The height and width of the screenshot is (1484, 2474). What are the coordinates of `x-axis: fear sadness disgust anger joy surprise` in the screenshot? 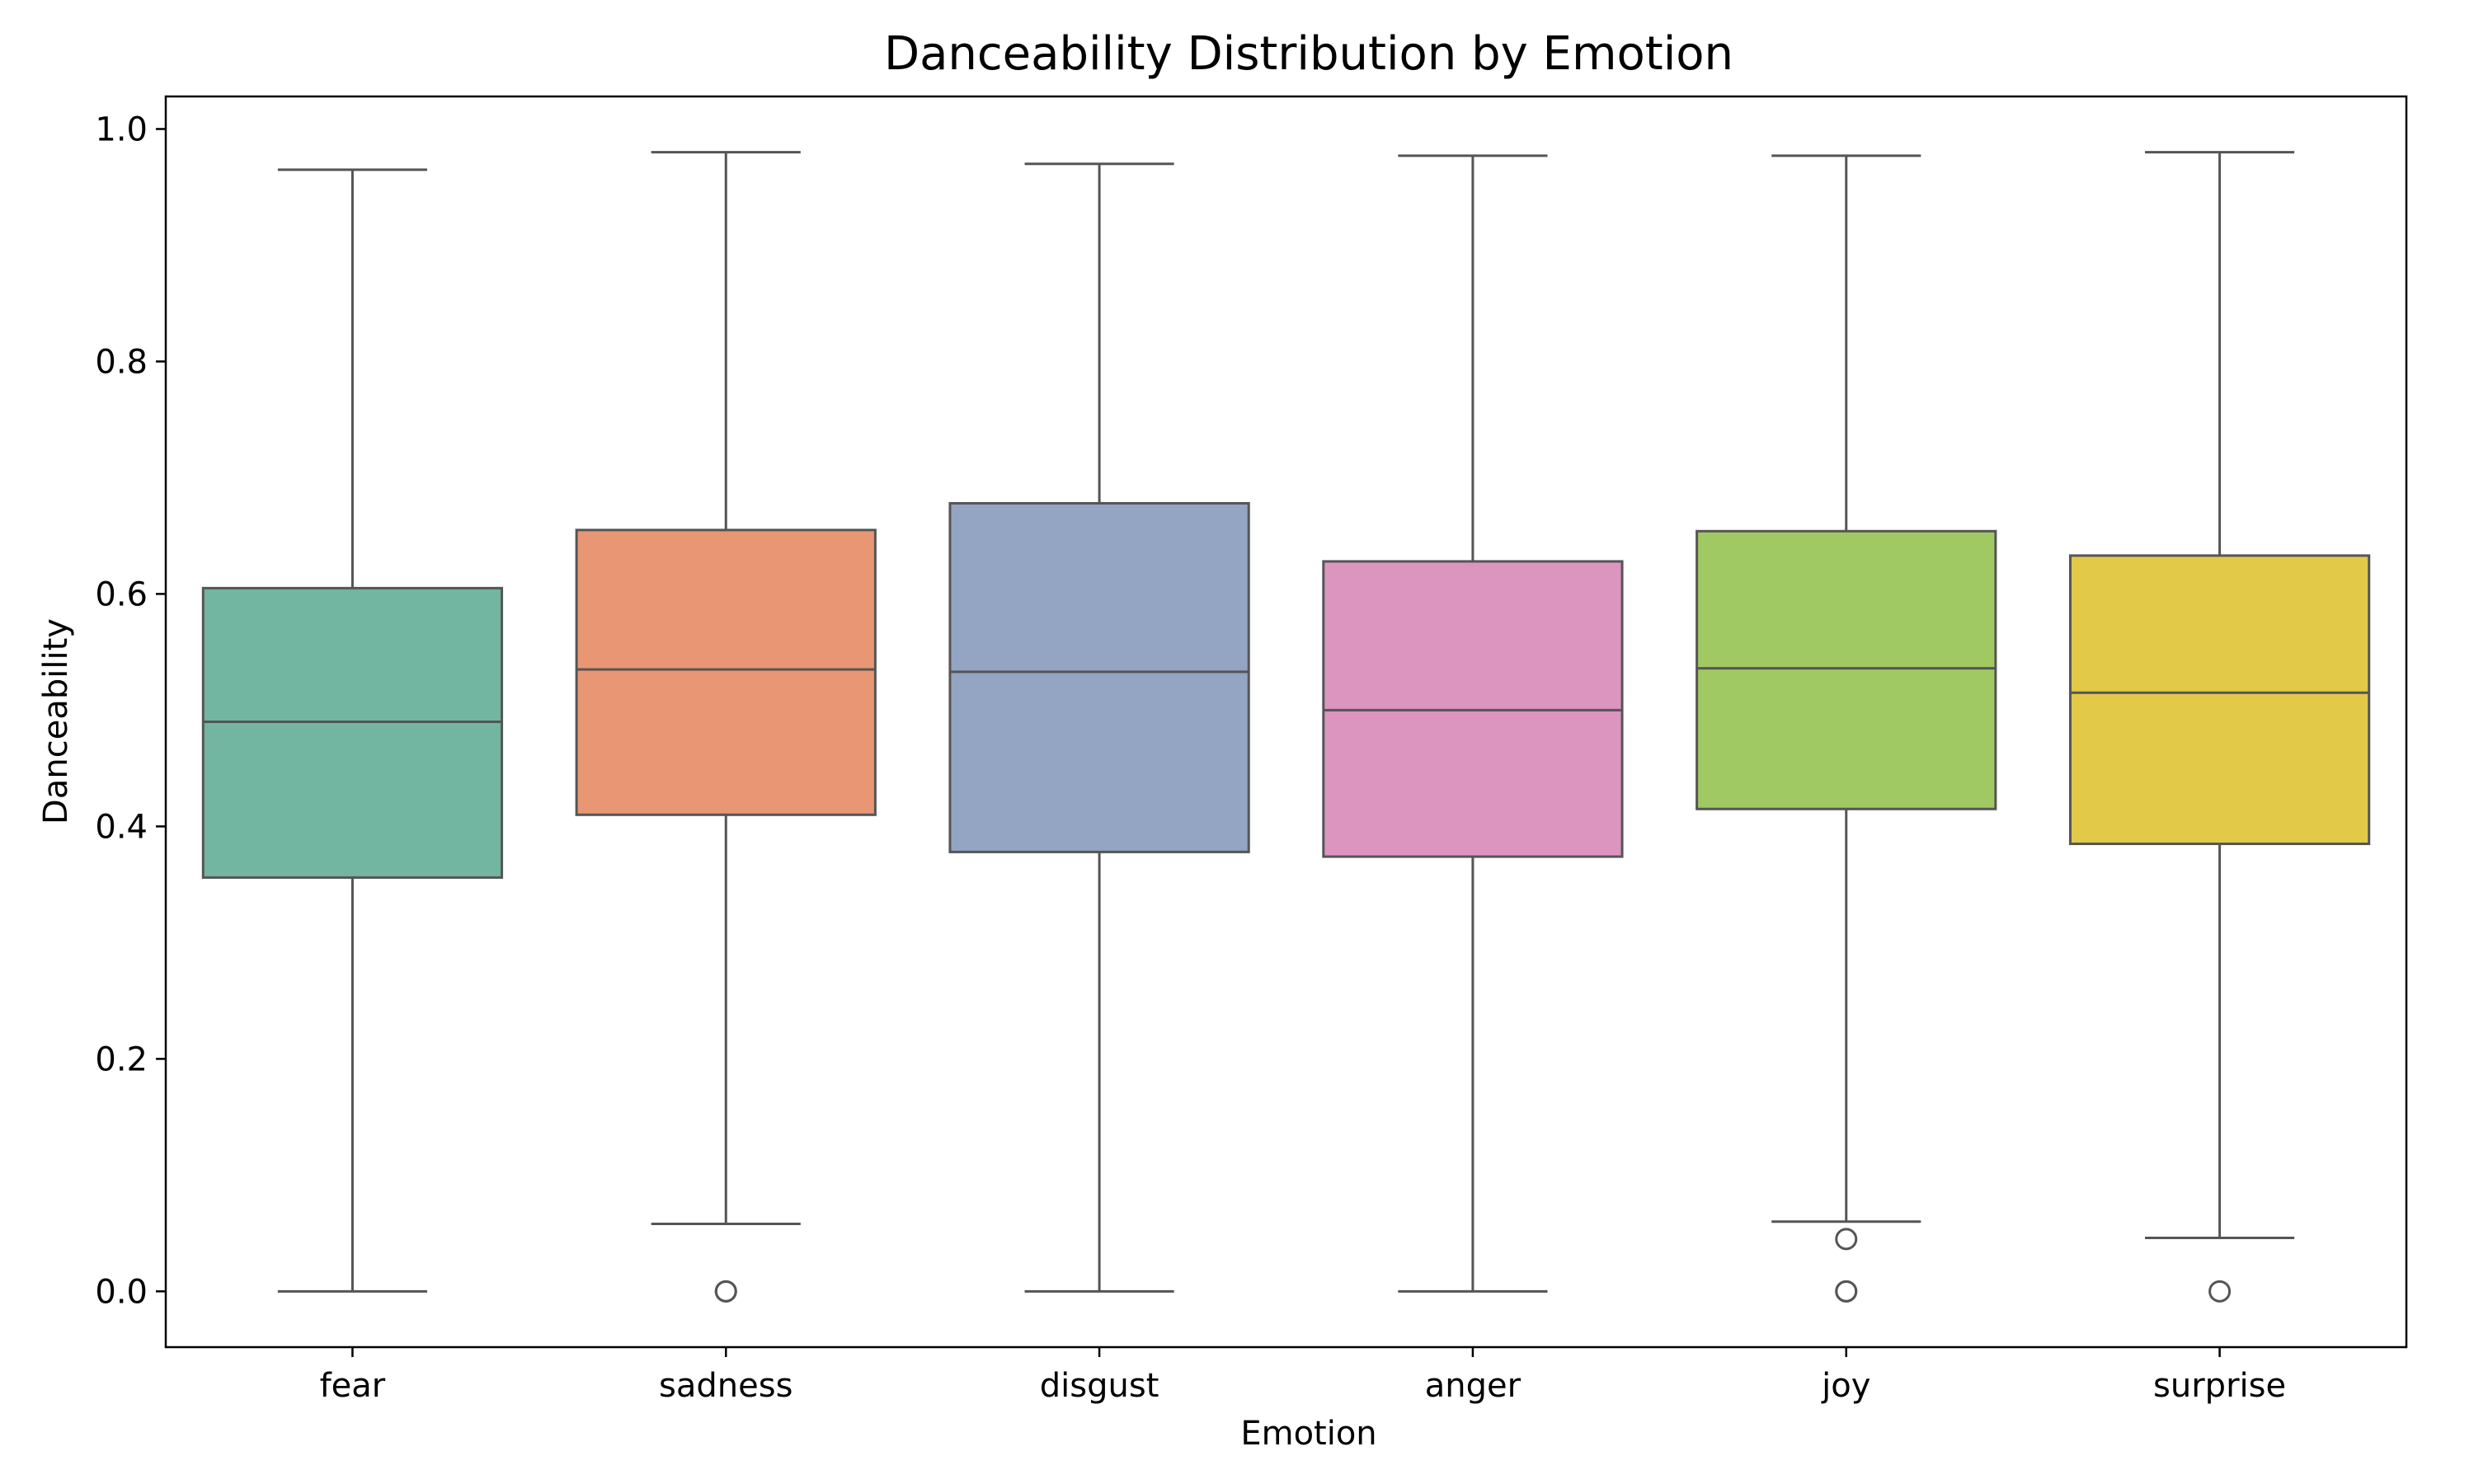 It's located at (1303, 1376).